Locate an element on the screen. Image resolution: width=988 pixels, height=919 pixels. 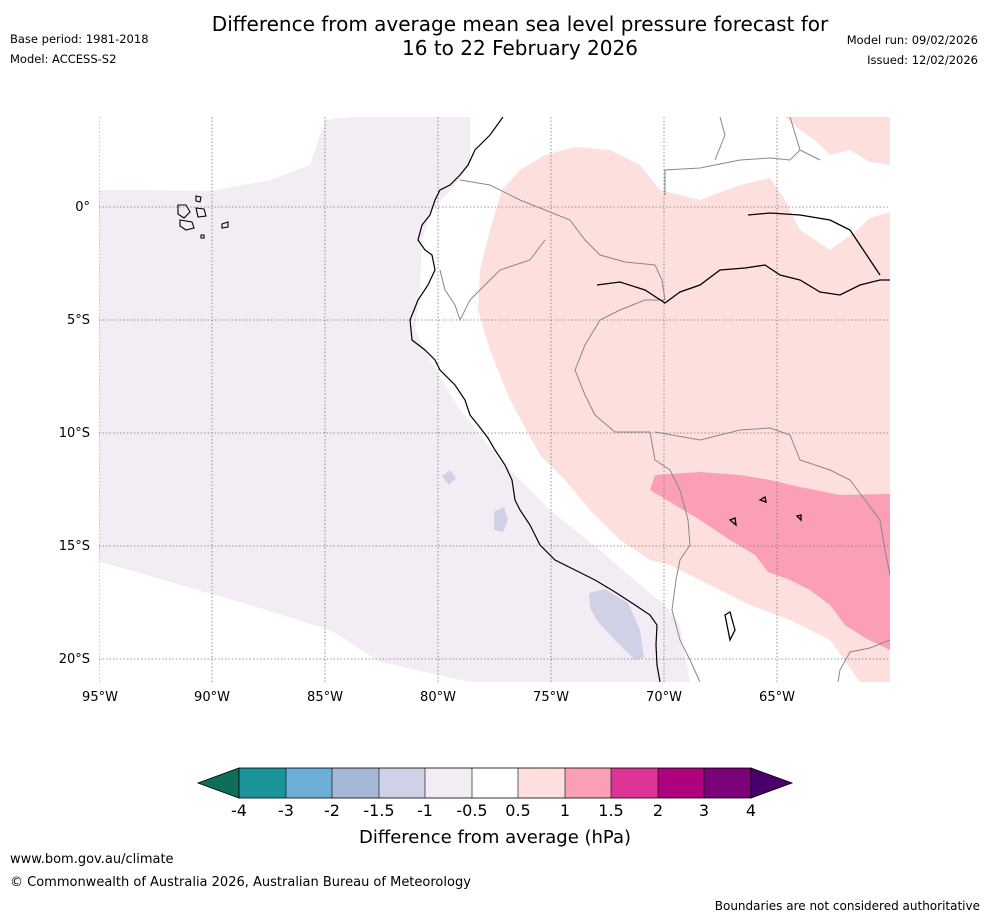
galapagos-islands is located at coordinates (203, 217).